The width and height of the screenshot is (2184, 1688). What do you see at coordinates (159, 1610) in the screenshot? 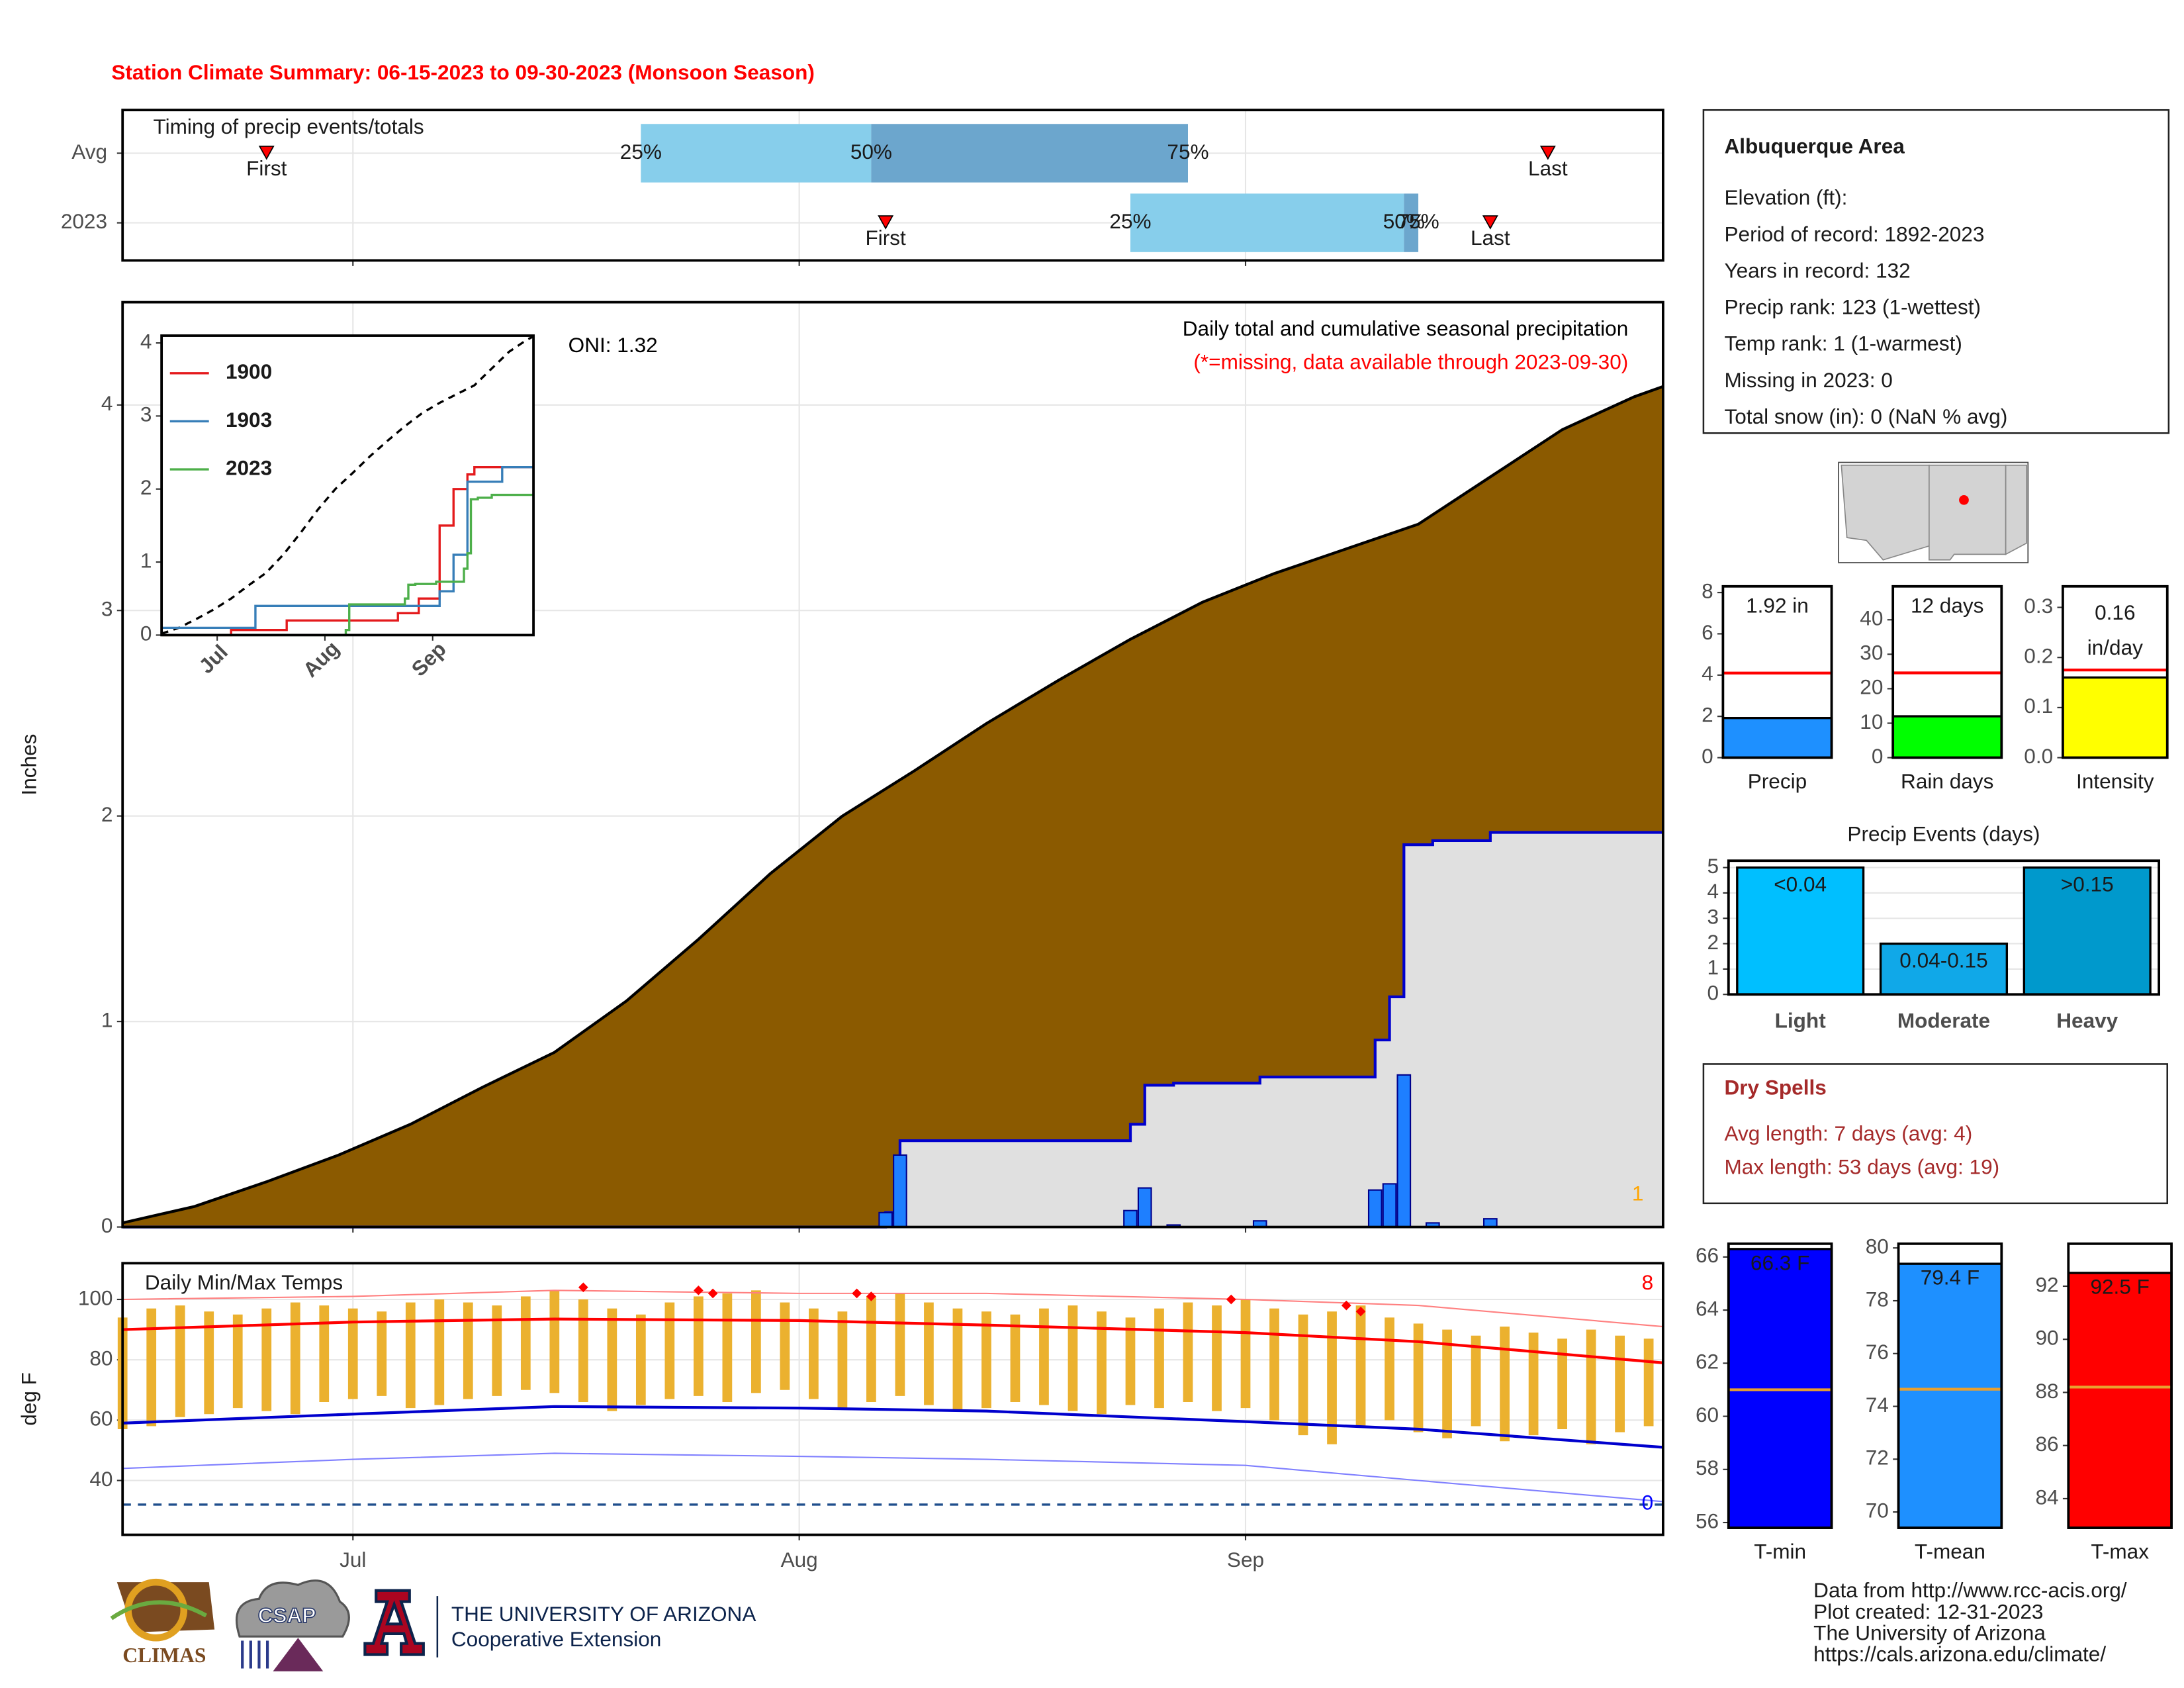
I see `climas-swoosh` at bounding box center [159, 1610].